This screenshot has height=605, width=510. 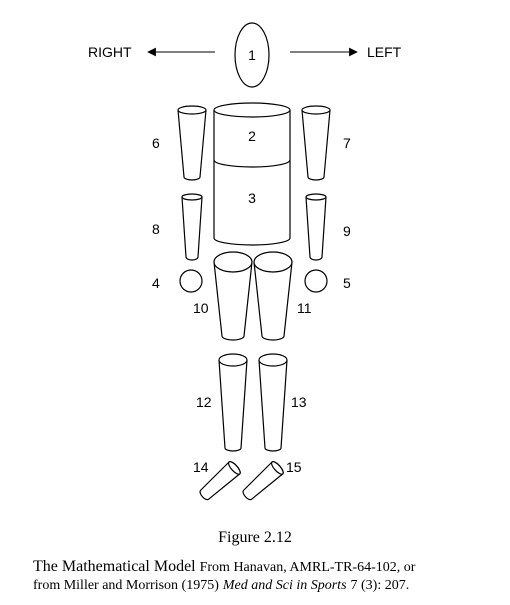 What do you see at coordinates (273, 262) in the screenshot?
I see `left-thigh-top` at bounding box center [273, 262].